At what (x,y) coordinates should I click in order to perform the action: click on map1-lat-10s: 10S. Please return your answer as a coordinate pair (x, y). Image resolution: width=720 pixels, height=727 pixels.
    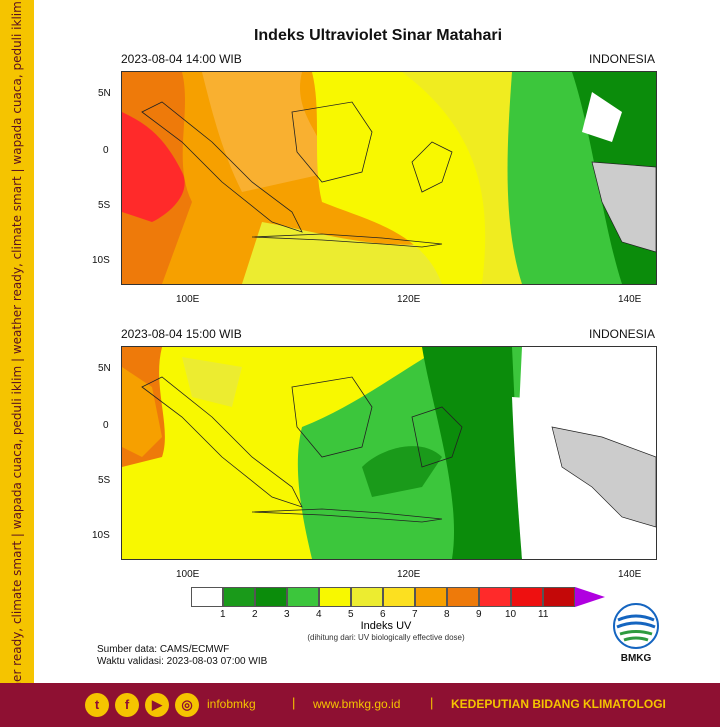
    Looking at the image, I should click on (101, 260).